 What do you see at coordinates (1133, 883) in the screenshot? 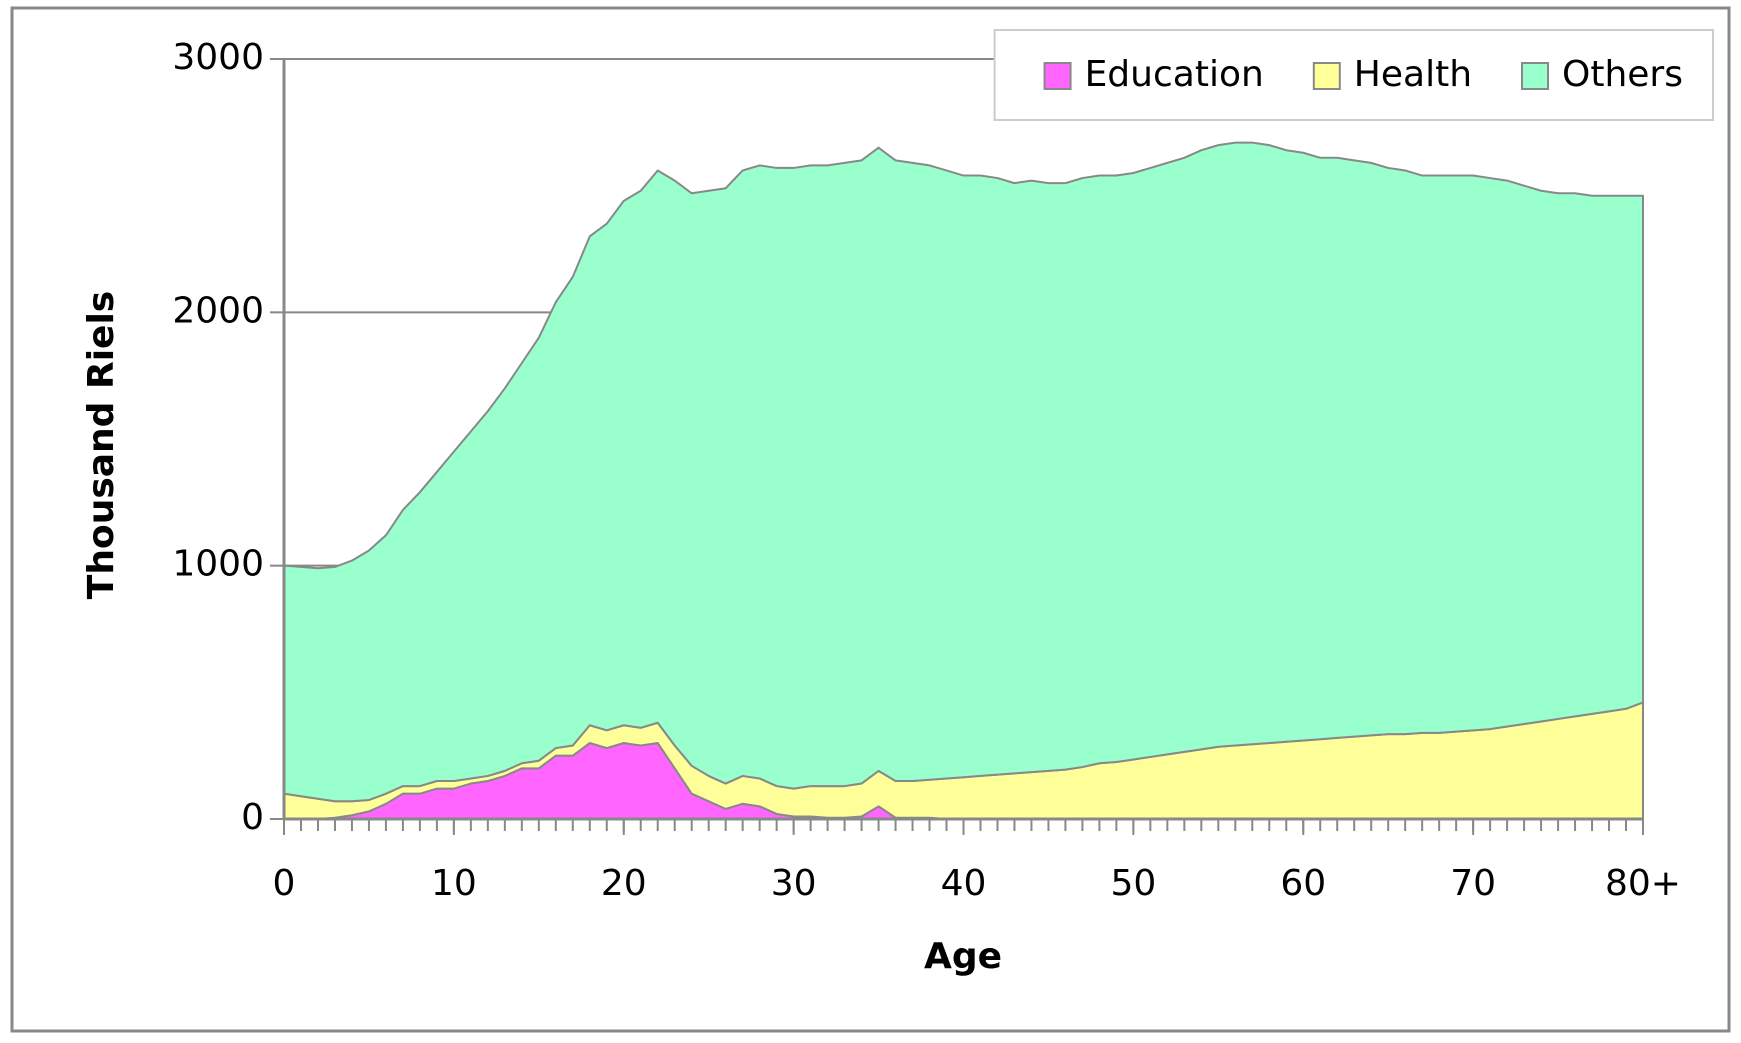
I see `x-tick-label: 50` at bounding box center [1133, 883].